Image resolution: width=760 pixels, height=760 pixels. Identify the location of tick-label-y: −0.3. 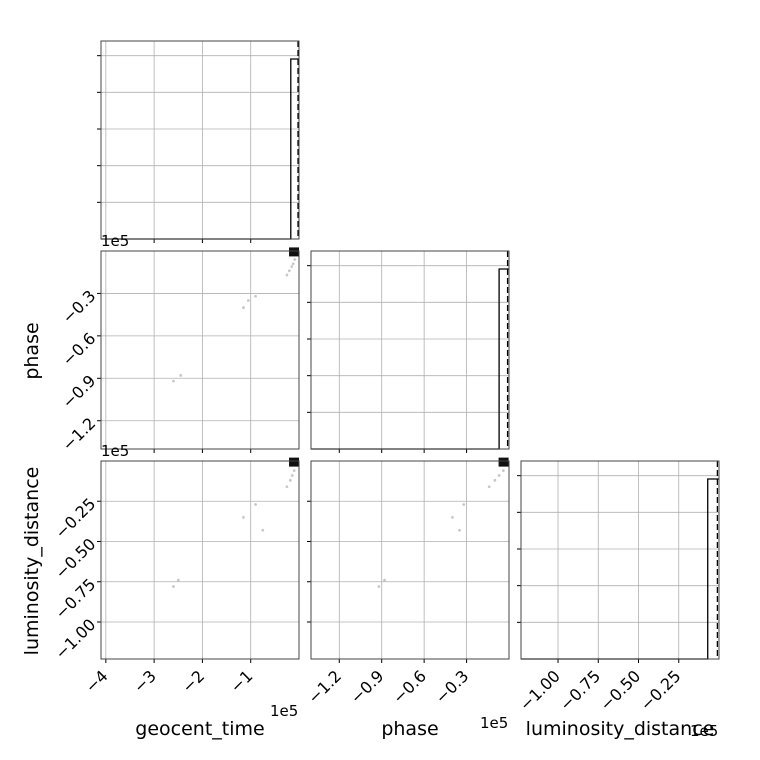
(78, 306).